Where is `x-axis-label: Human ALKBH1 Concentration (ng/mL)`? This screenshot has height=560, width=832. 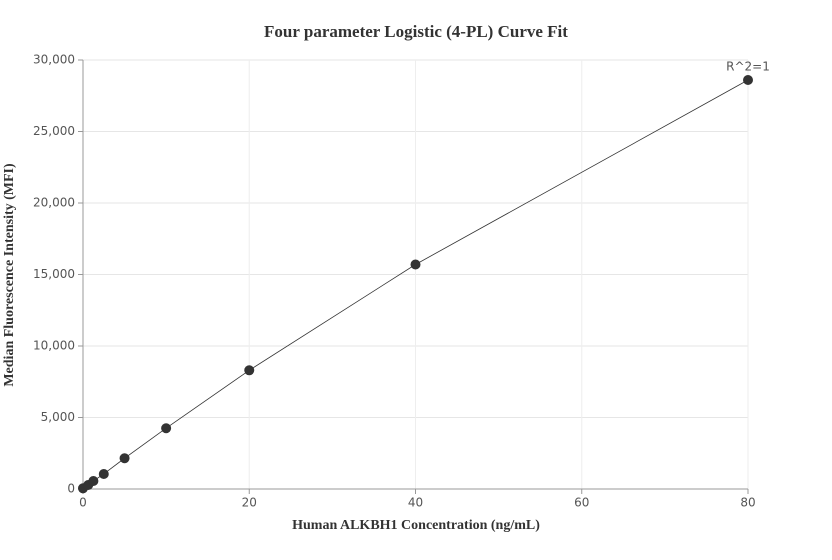 x-axis-label: Human ALKBH1 Concentration (ng/mL) is located at coordinates (416, 525).